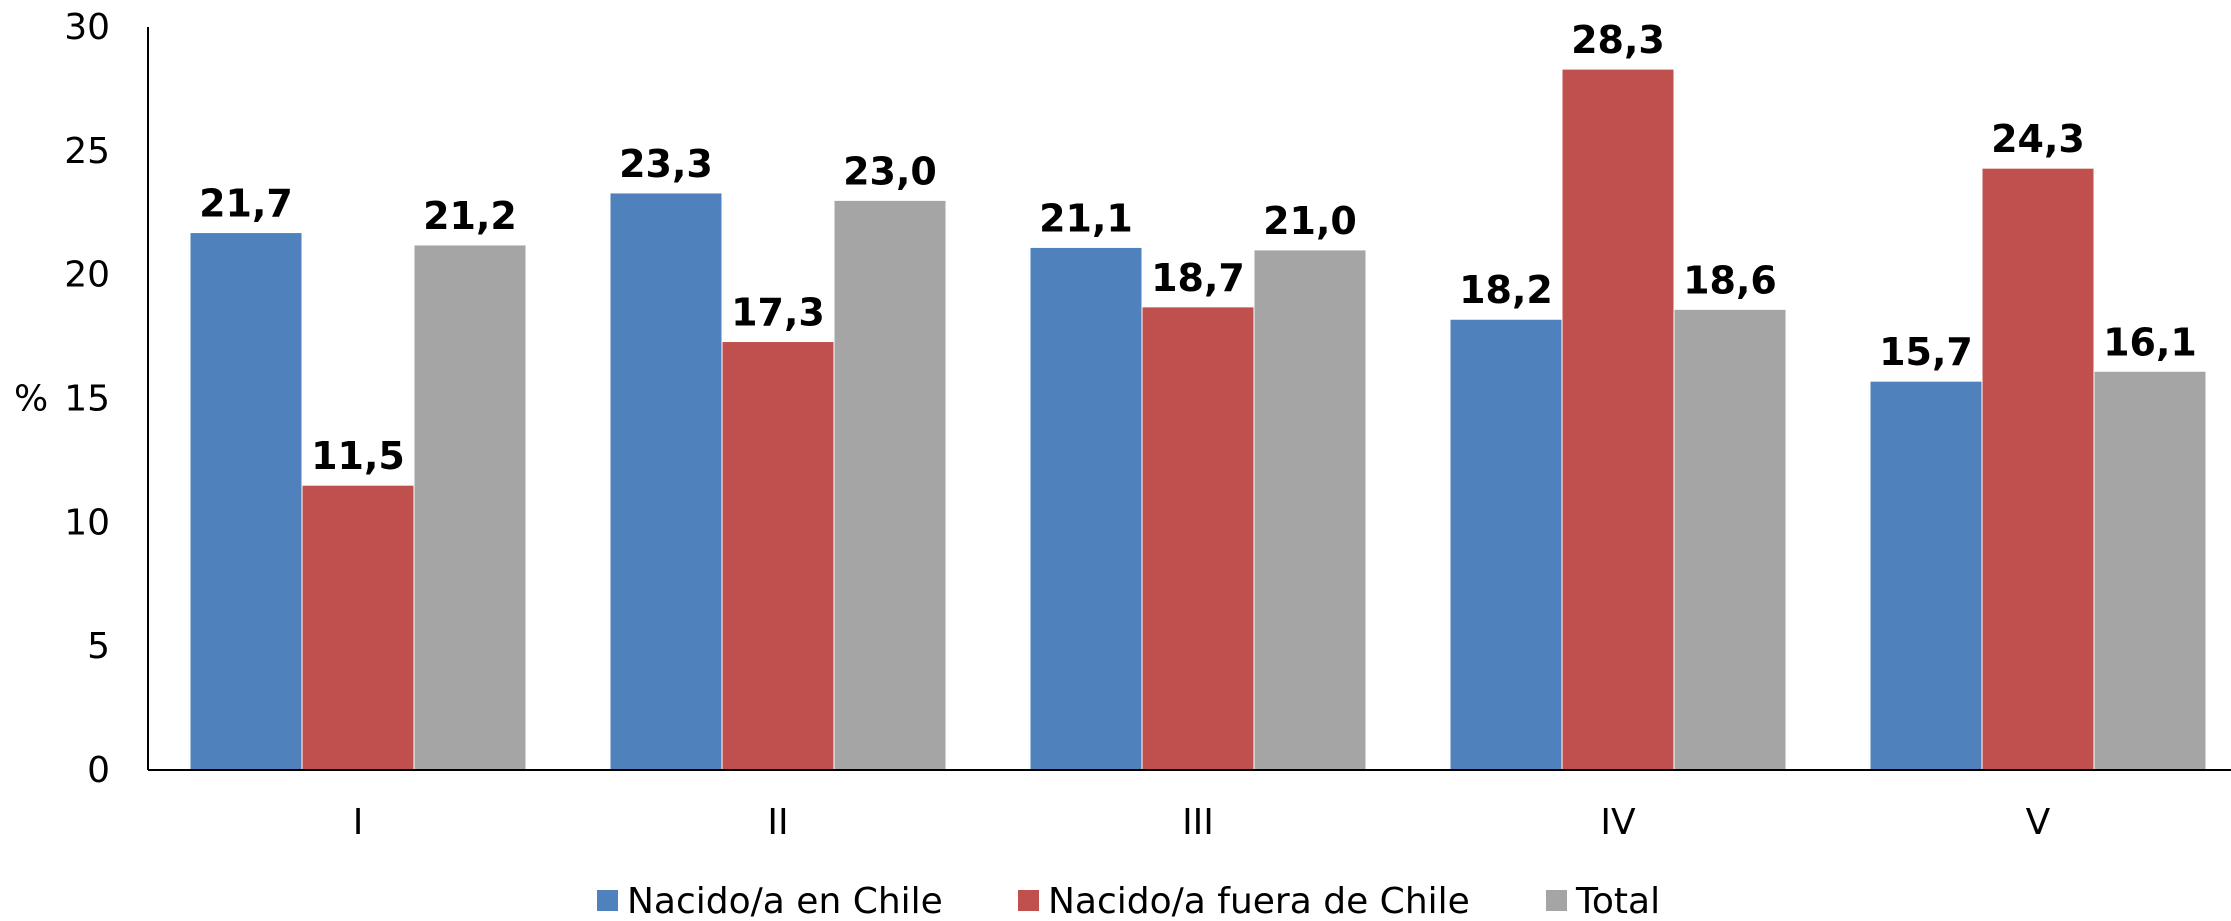 The height and width of the screenshot is (921, 2231). Describe the element at coordinates (1506, 544) in the screenshot. I see `bar-1-iv` at that location.